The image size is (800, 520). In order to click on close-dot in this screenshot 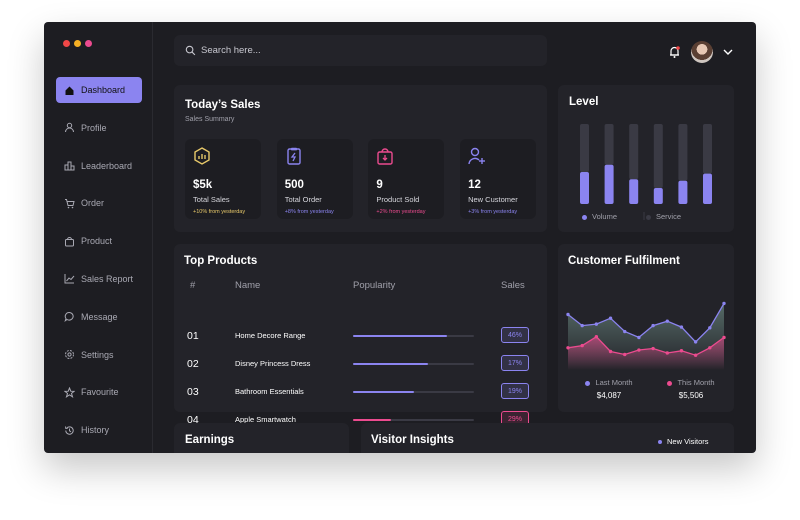, I will do `click(66, 43)`.